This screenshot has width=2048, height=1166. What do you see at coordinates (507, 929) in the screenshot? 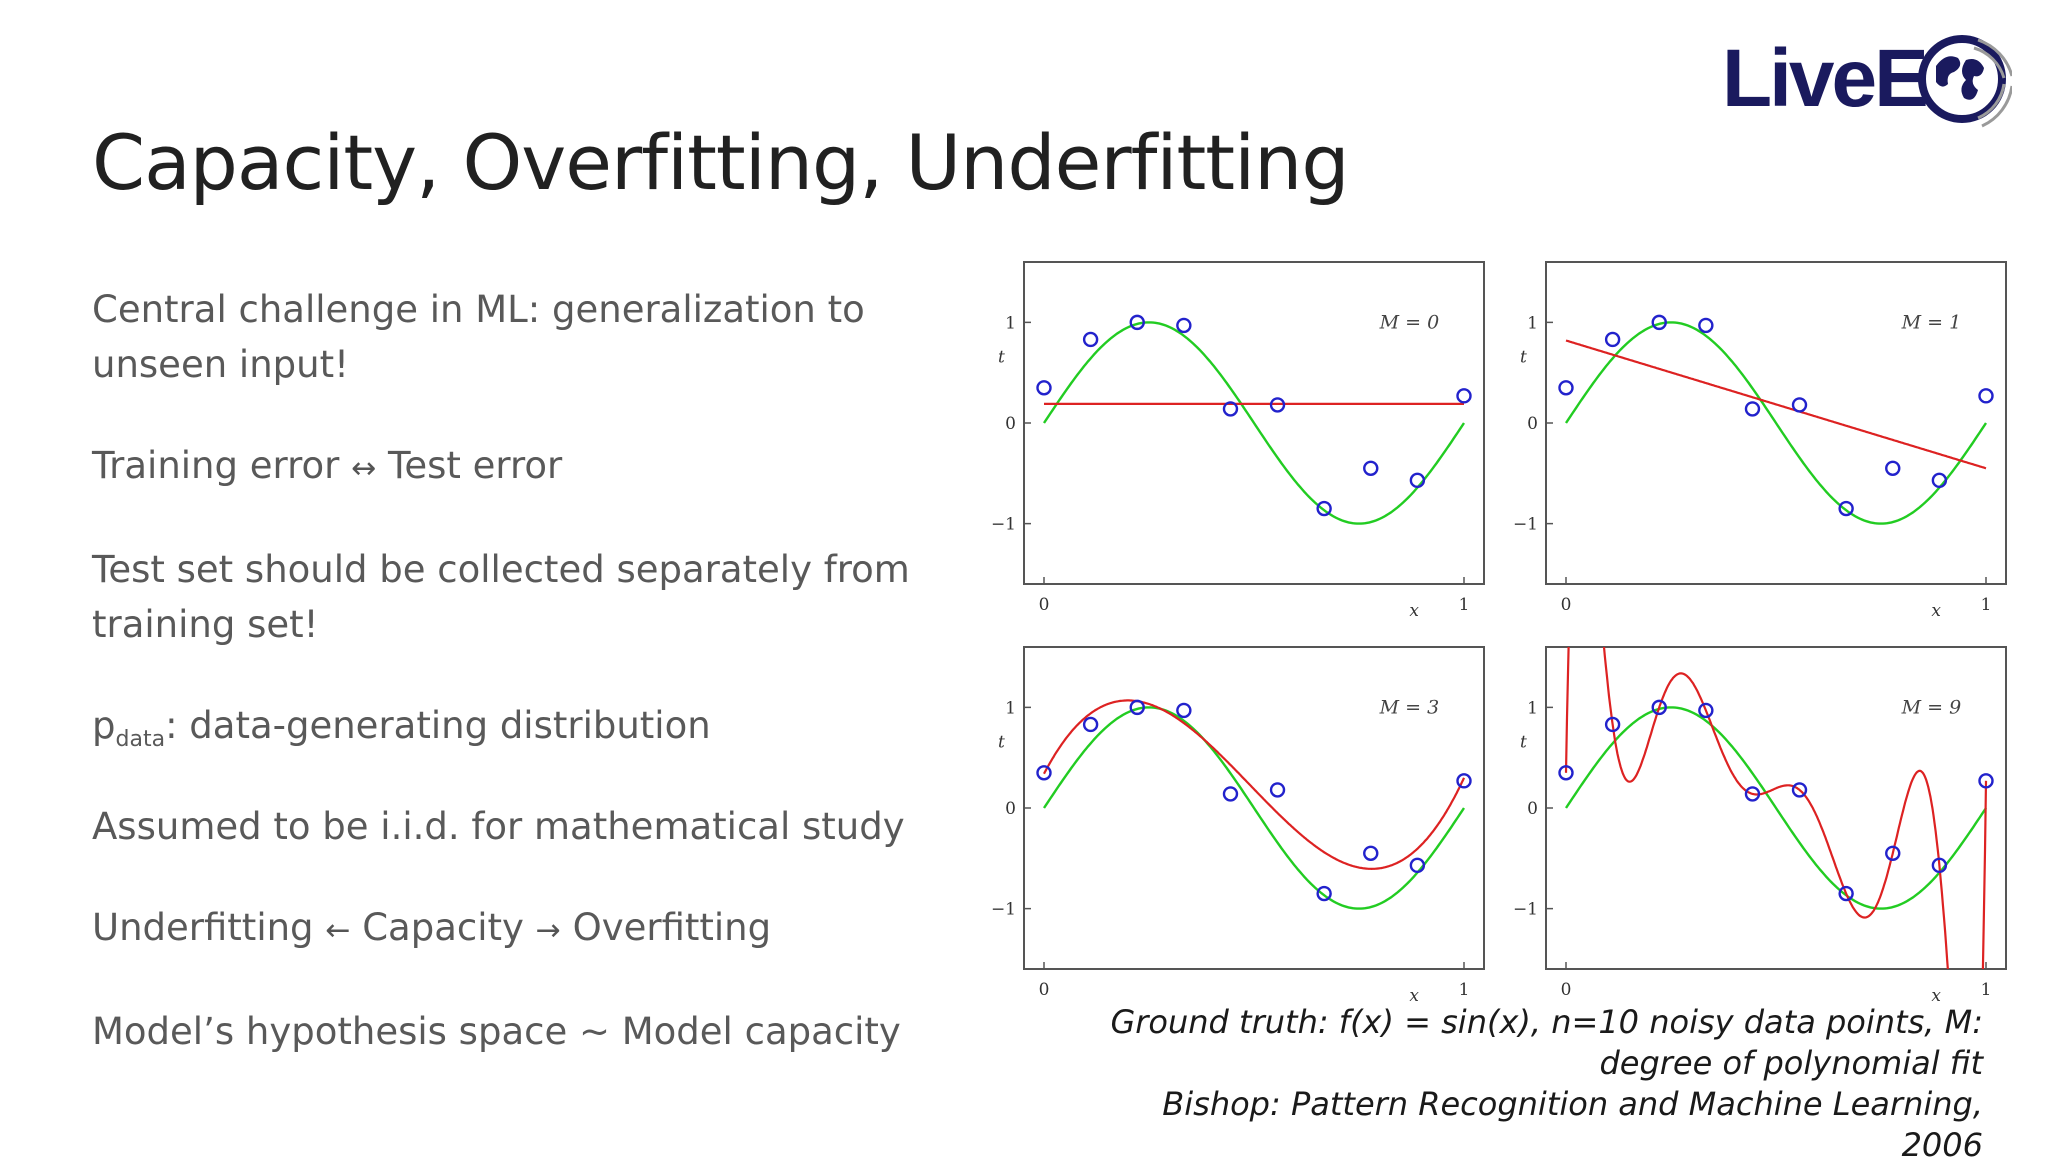
I see `bullet-capacity: Underfitting ← Capacity → Overfitting` at bounding box center [507, 929].